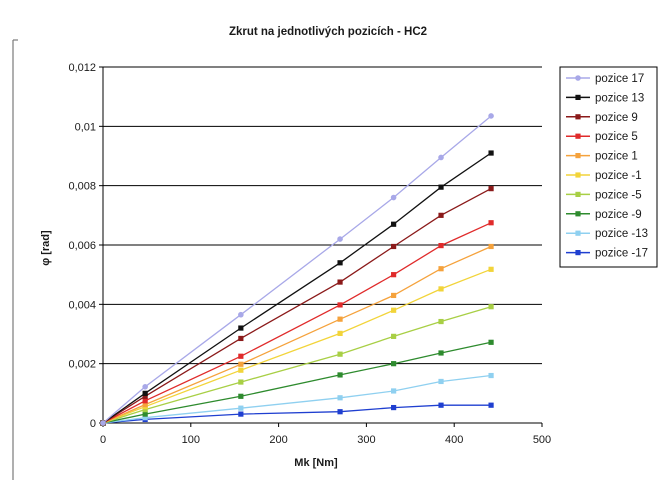  What do you see at coordinates (616, 118) in the screenshot?
I see `legend-label-pozice-9: pozice 9` at bounding box center [616, 118].